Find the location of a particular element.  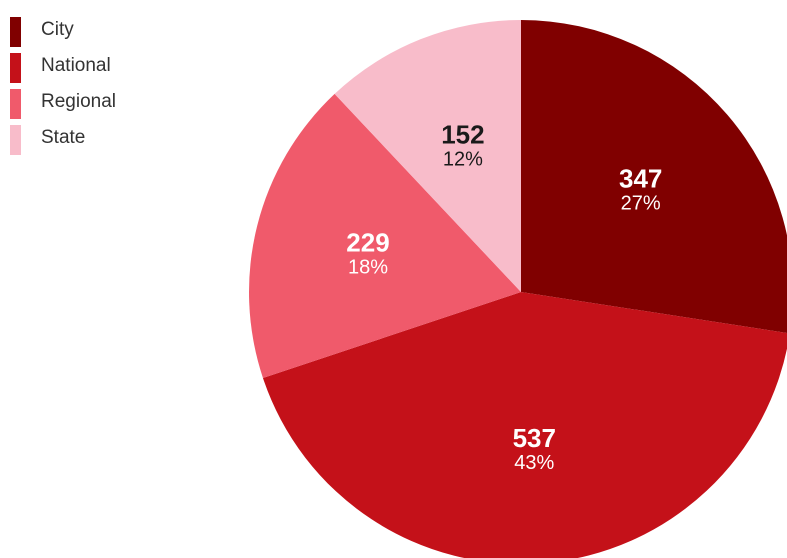

legend-item-regional: Regional is located at coordinates (63, 104).